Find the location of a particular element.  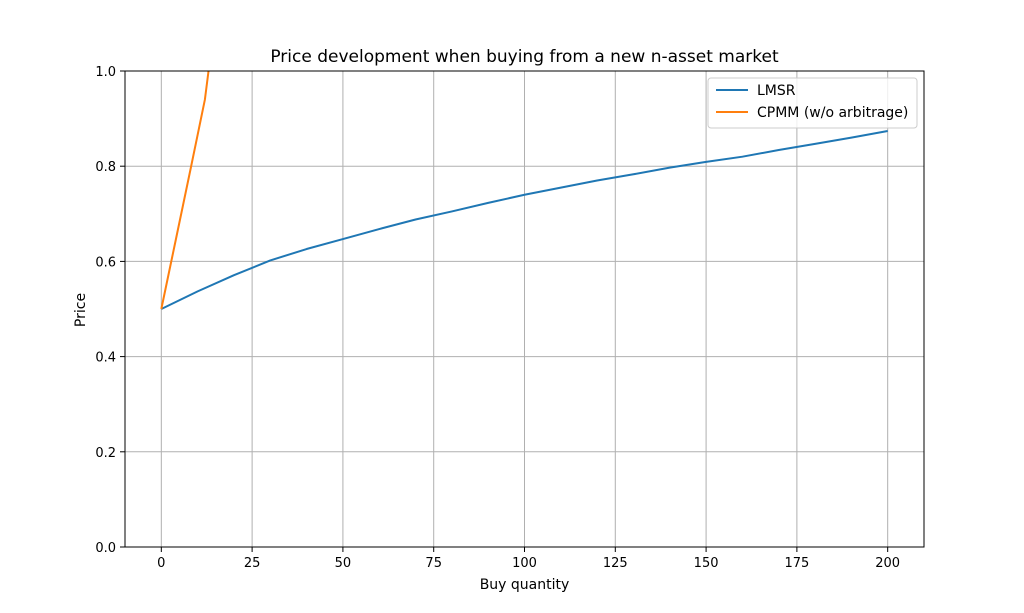

legend-frame is located at coordinates (812, 103).